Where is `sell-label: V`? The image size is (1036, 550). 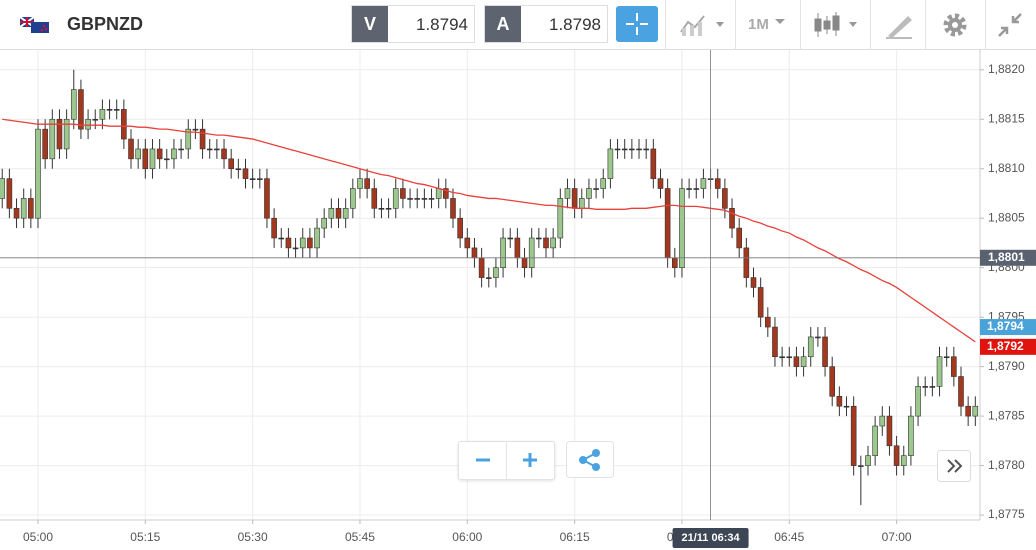
sell-label: V is located at coordinates (370, 24).